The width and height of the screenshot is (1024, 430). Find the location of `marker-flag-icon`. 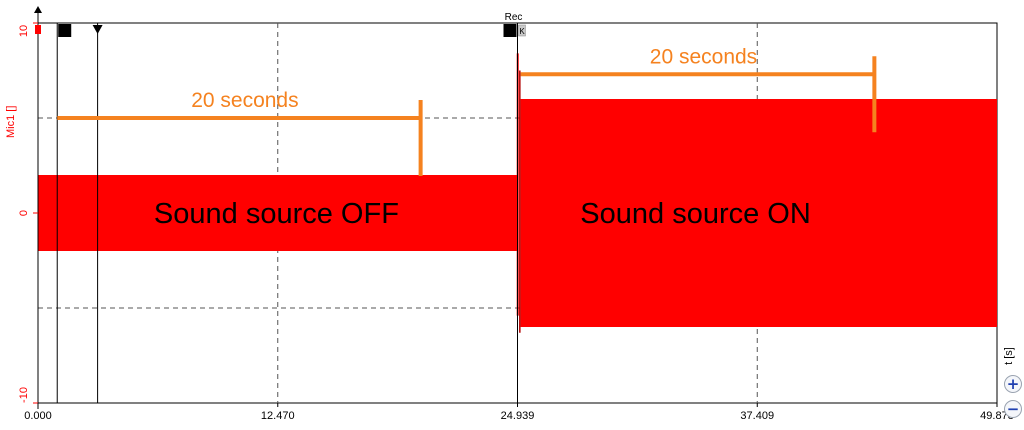

marker-flag-icon is located at coordinates (65, 30).